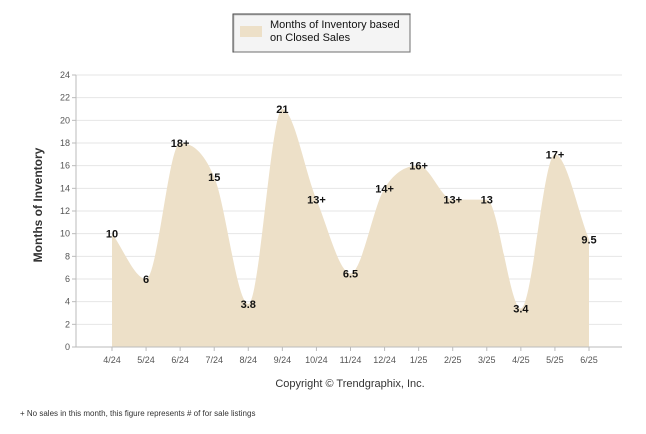 The width and height of the screenshot is (646, 434). What do you see at coordinates (65, 143) in the screenshot?
I see `y-tick-label: 18` at bounding box center [65, 143].